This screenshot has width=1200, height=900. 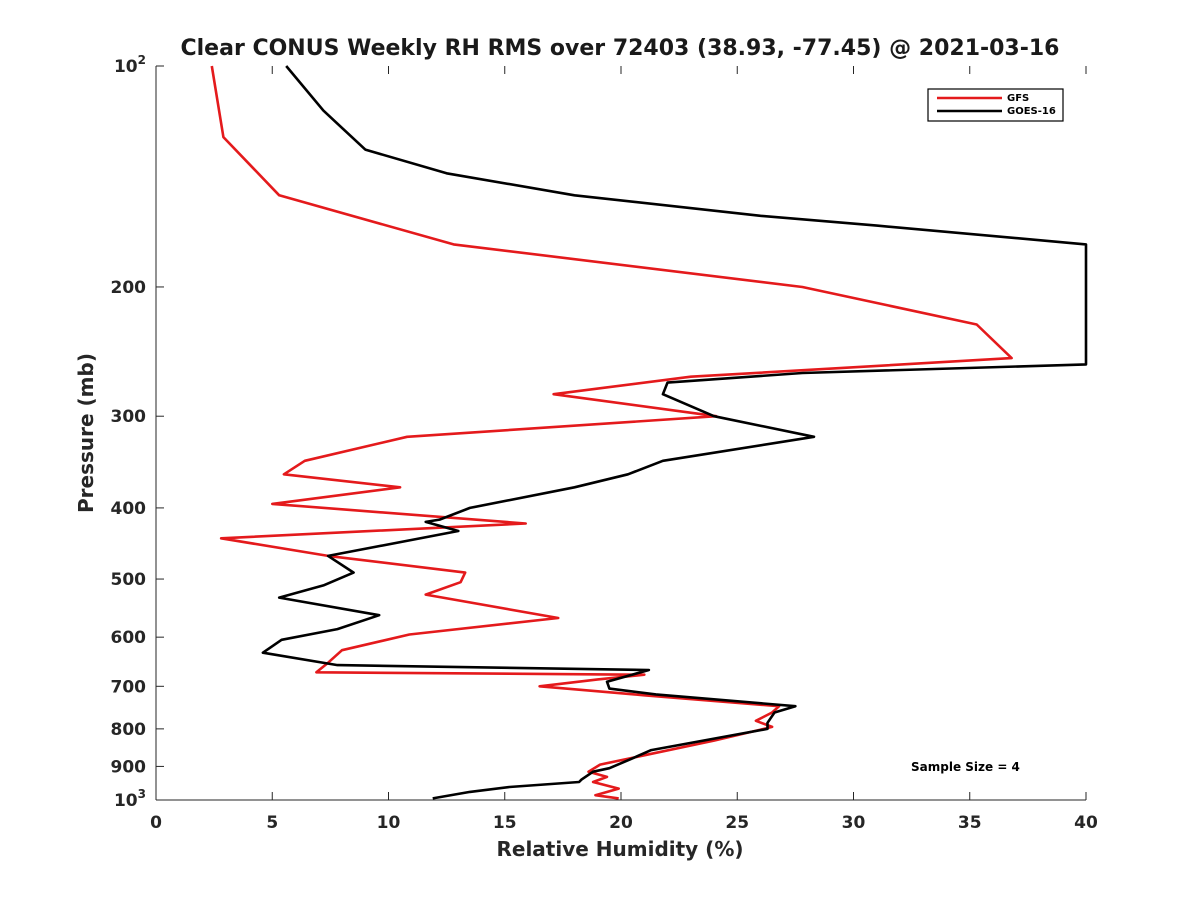 I want to click on y-tick-label: 300, so click(x=129, y=417).